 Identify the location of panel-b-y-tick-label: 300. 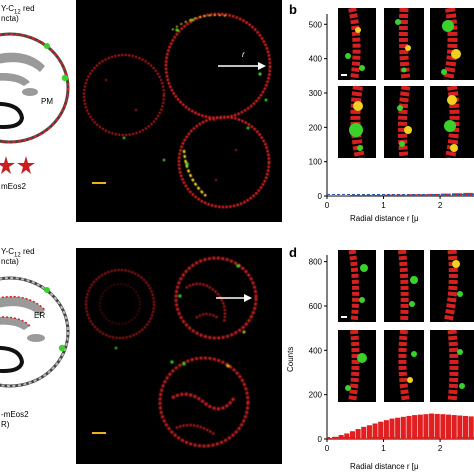
(316, 93).